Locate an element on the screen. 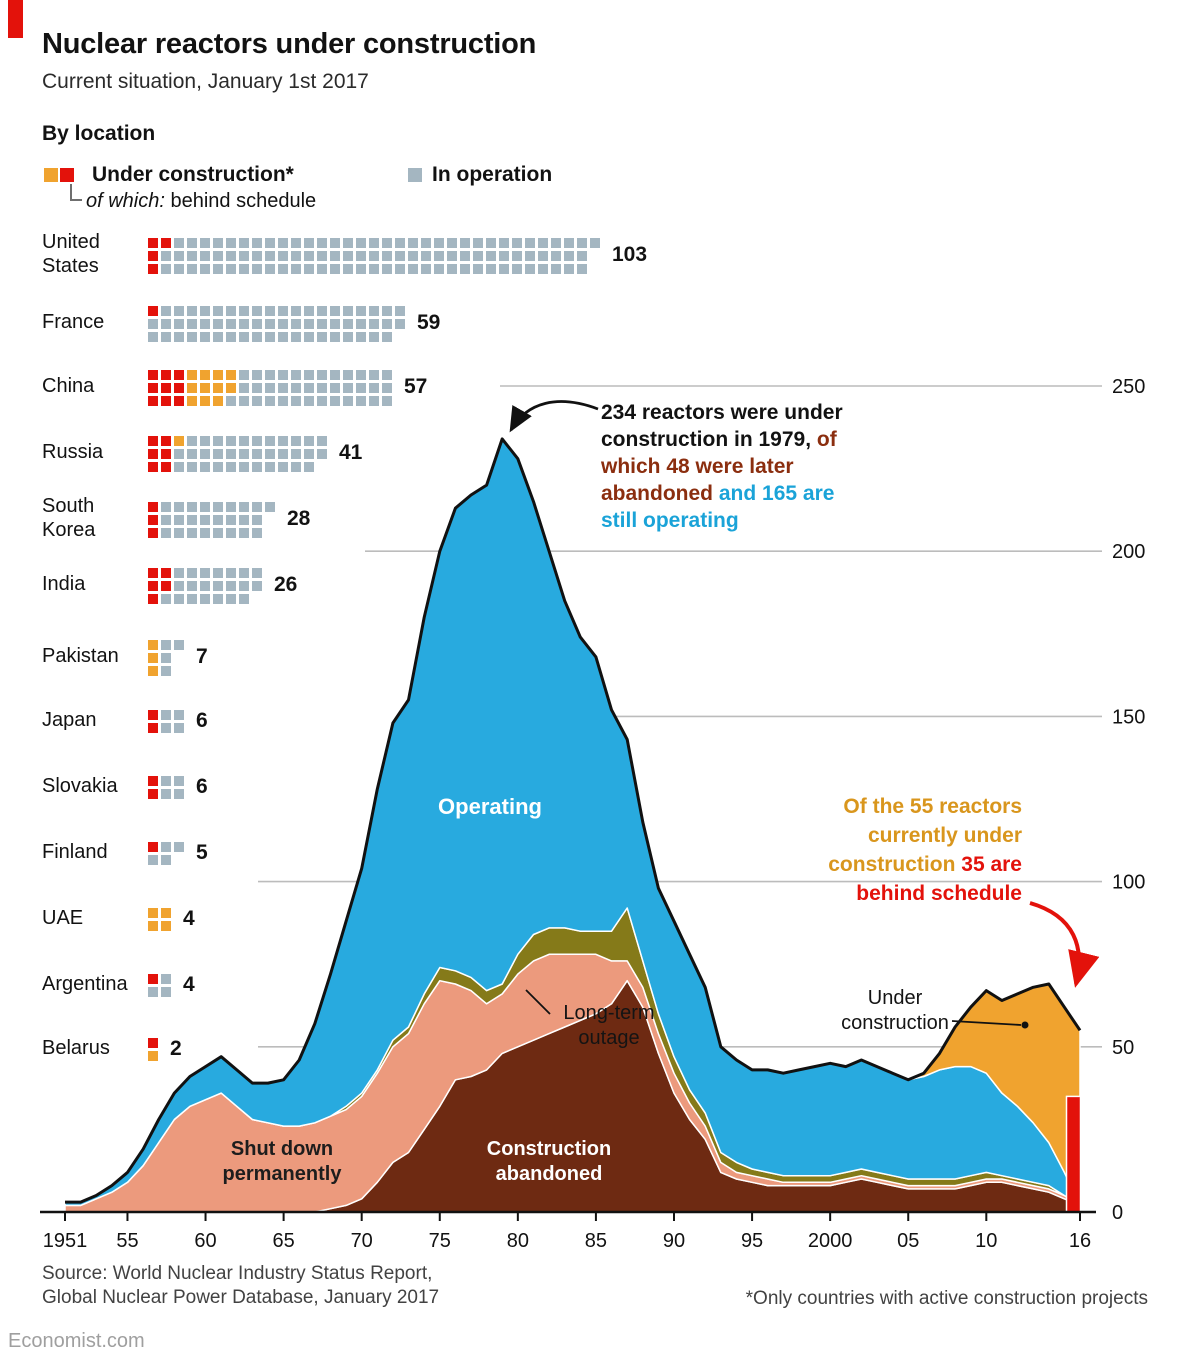 This screenshot has width=1190, height=1364. annotation-segment: 234 reactors were under is located at coordinates (722, 412).